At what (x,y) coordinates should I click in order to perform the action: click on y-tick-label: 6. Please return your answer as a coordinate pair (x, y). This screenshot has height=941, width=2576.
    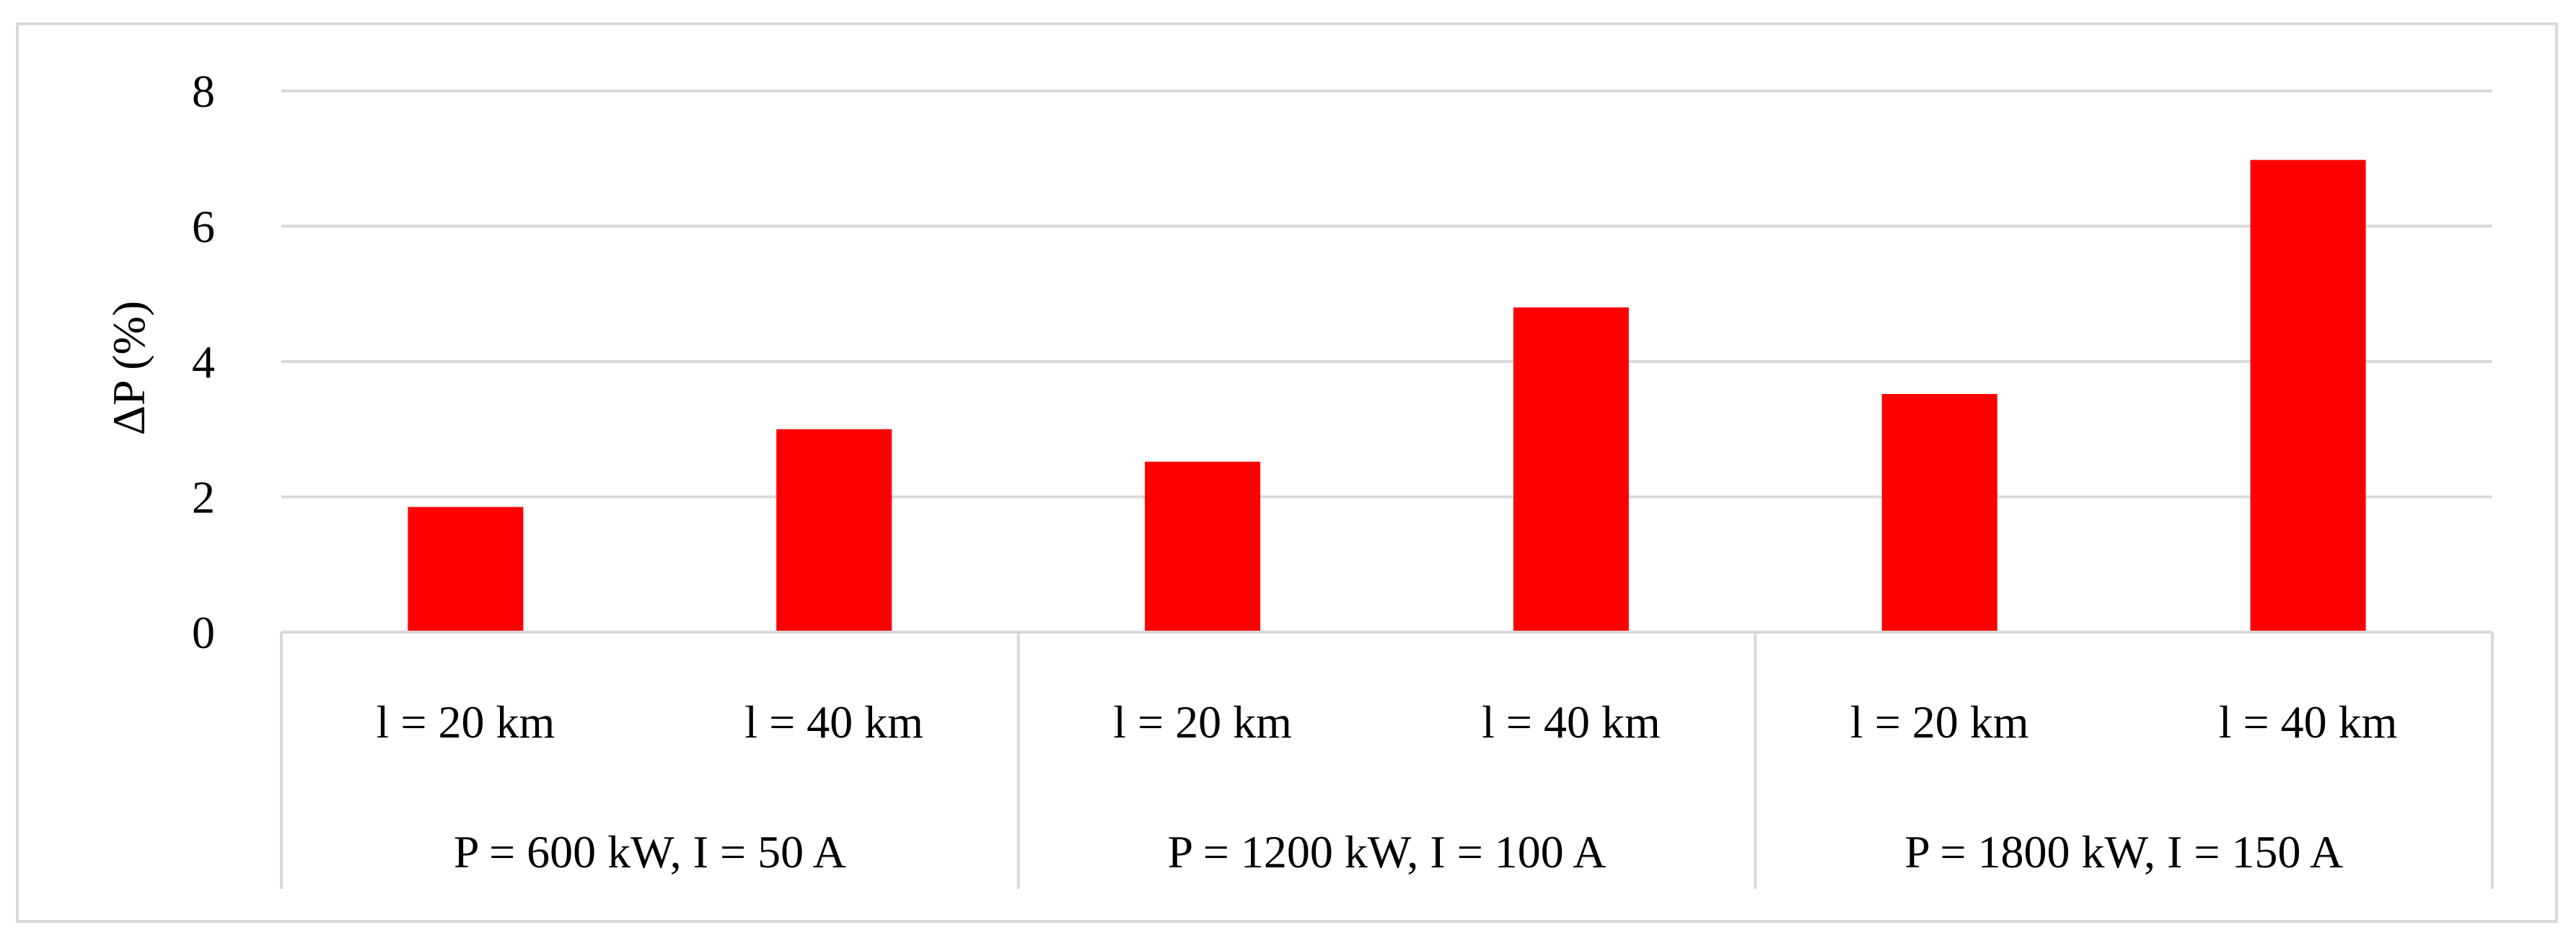
    Looking at the image, I should click on (203, 227).